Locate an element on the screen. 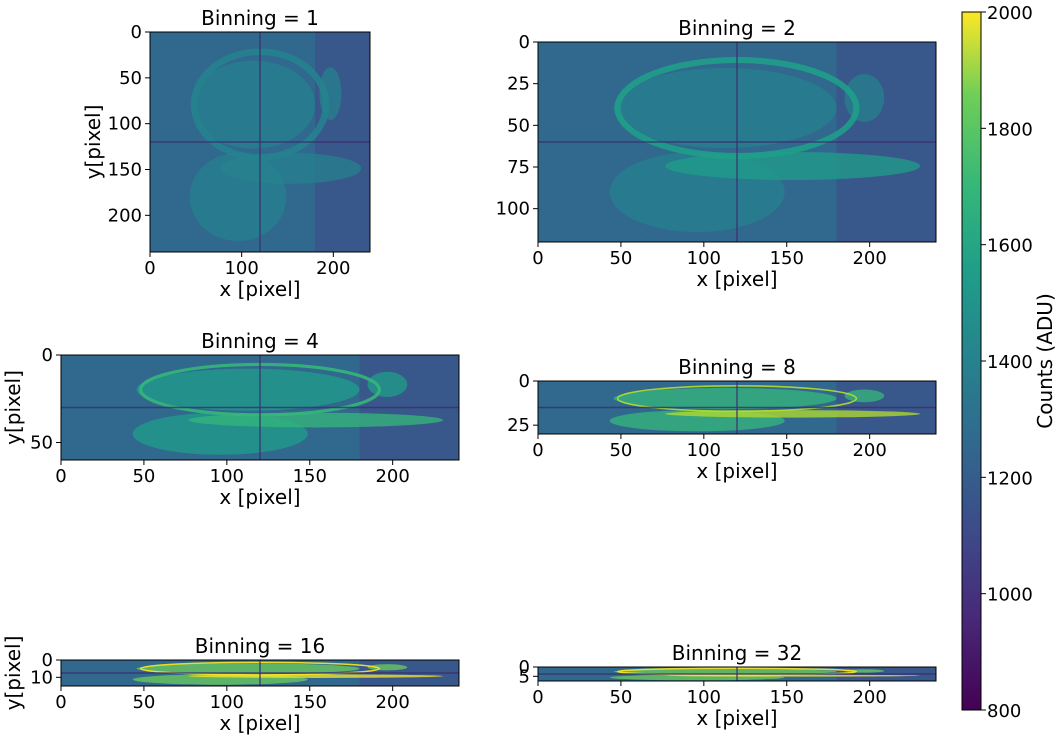  panel-title: Binning = 1 is located at coordinates (260, 18).